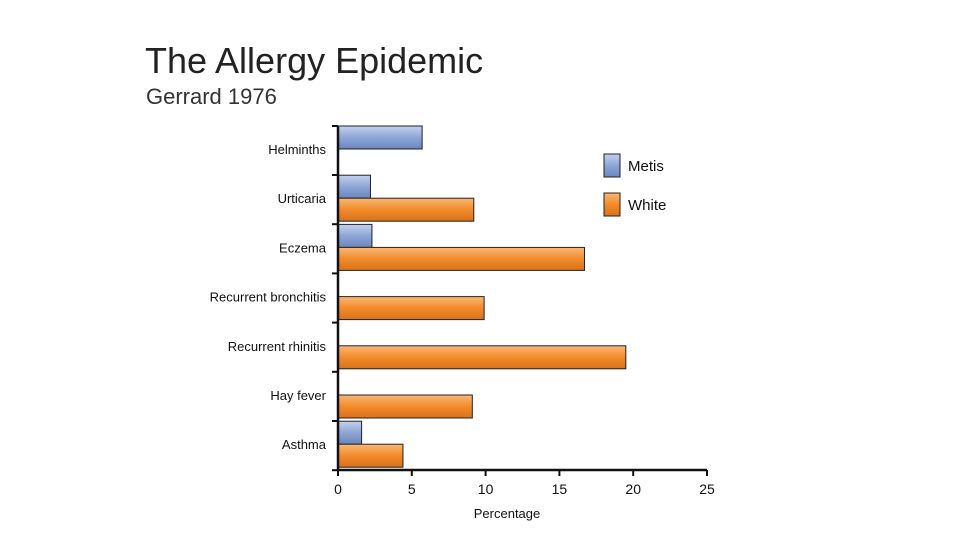 The width and height of the screenshot is (960, 540). Describe the element at coordinates (507, 513) in the screenshot. I see `x-axis-title: Percentage` at that location.